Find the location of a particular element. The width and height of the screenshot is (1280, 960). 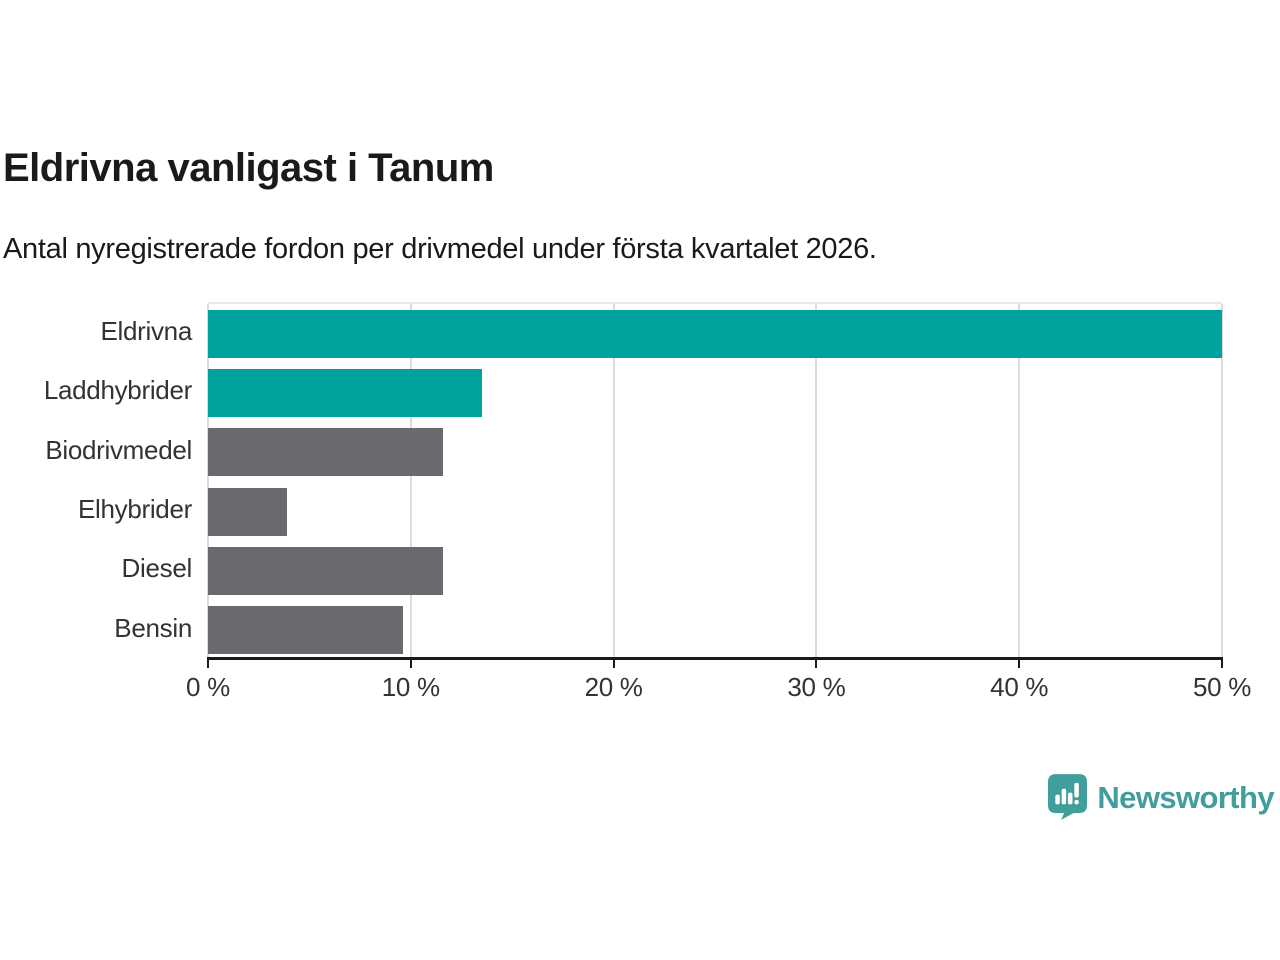

x-axis-line is located at coordinates (715, 658).